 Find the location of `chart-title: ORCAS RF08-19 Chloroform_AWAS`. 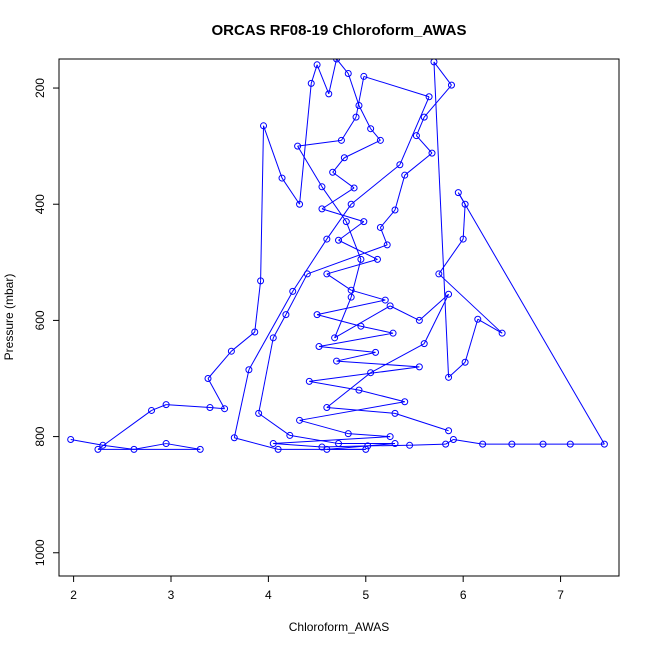

chart-title: ORCAS RF08-19 Chloroform_AWAS is located at coordinates (338, 30).